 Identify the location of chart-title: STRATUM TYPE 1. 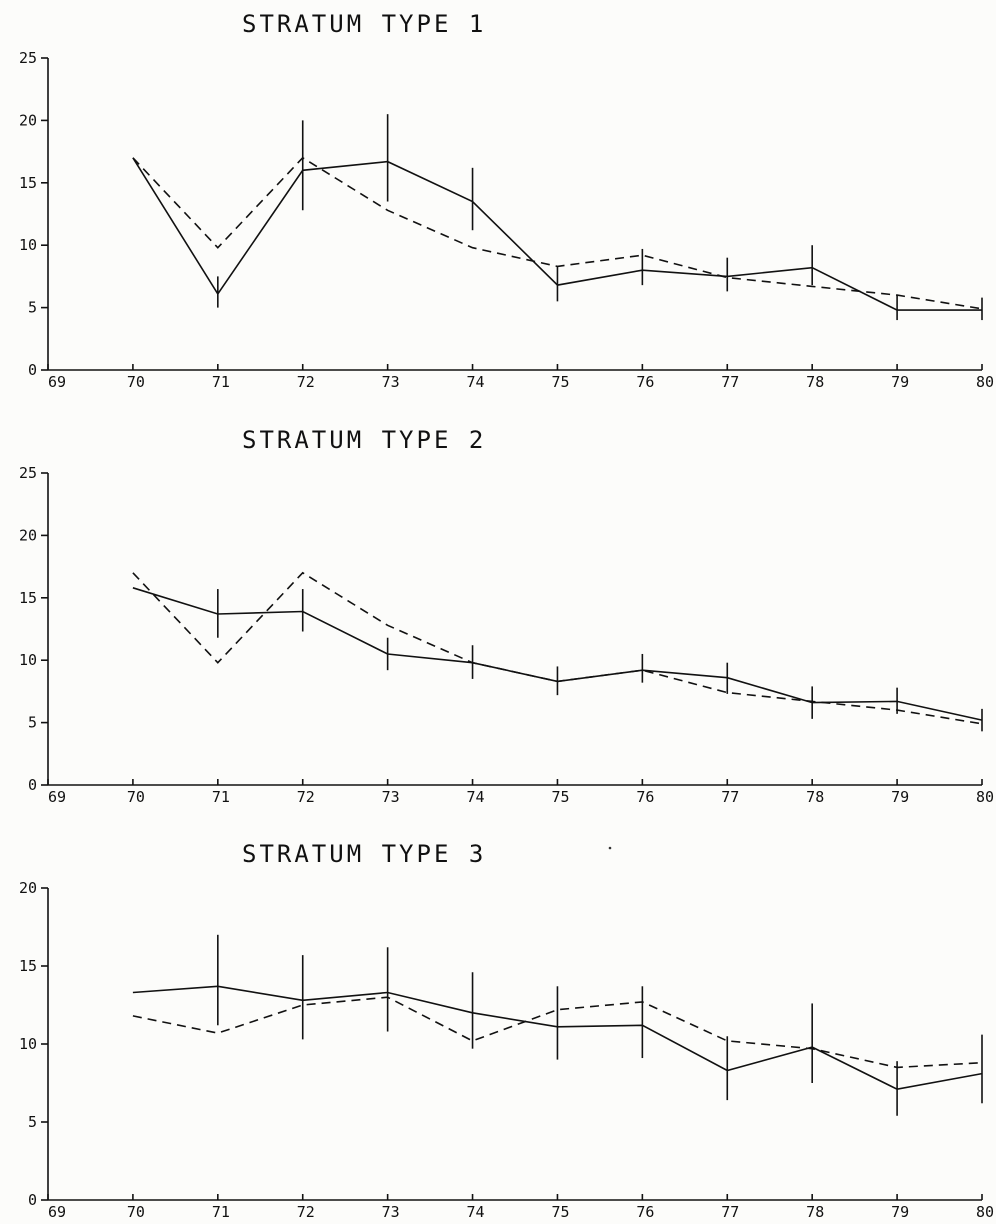
(364, 24).